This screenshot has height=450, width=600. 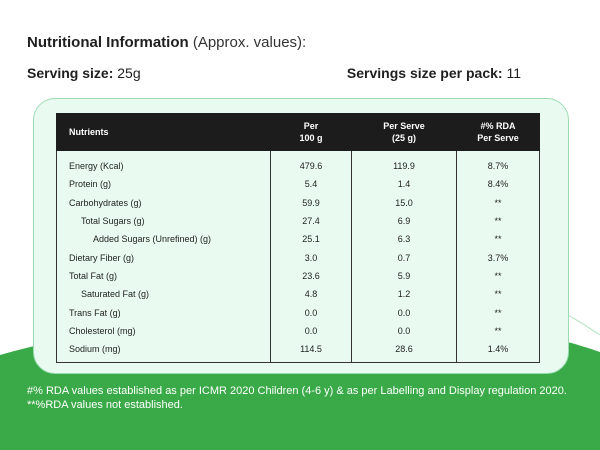 I want to click on per-serve-value: 6.3, so click(x=404, y=239).